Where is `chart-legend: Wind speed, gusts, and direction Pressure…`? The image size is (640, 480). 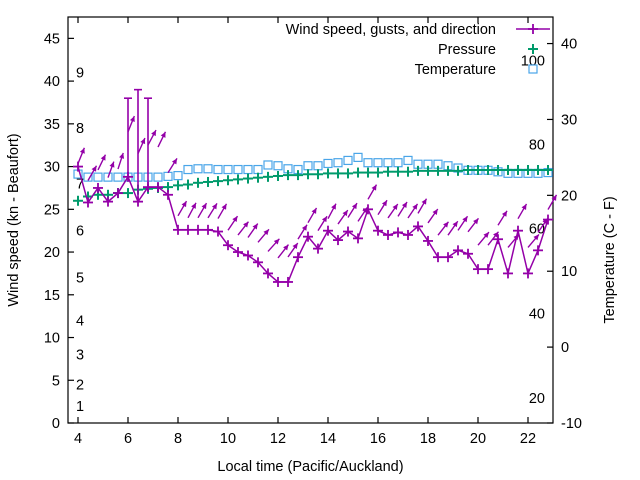 chart-legend: Wind speed, gusts, and direction Pressure… is located at coordinates (418, 50).